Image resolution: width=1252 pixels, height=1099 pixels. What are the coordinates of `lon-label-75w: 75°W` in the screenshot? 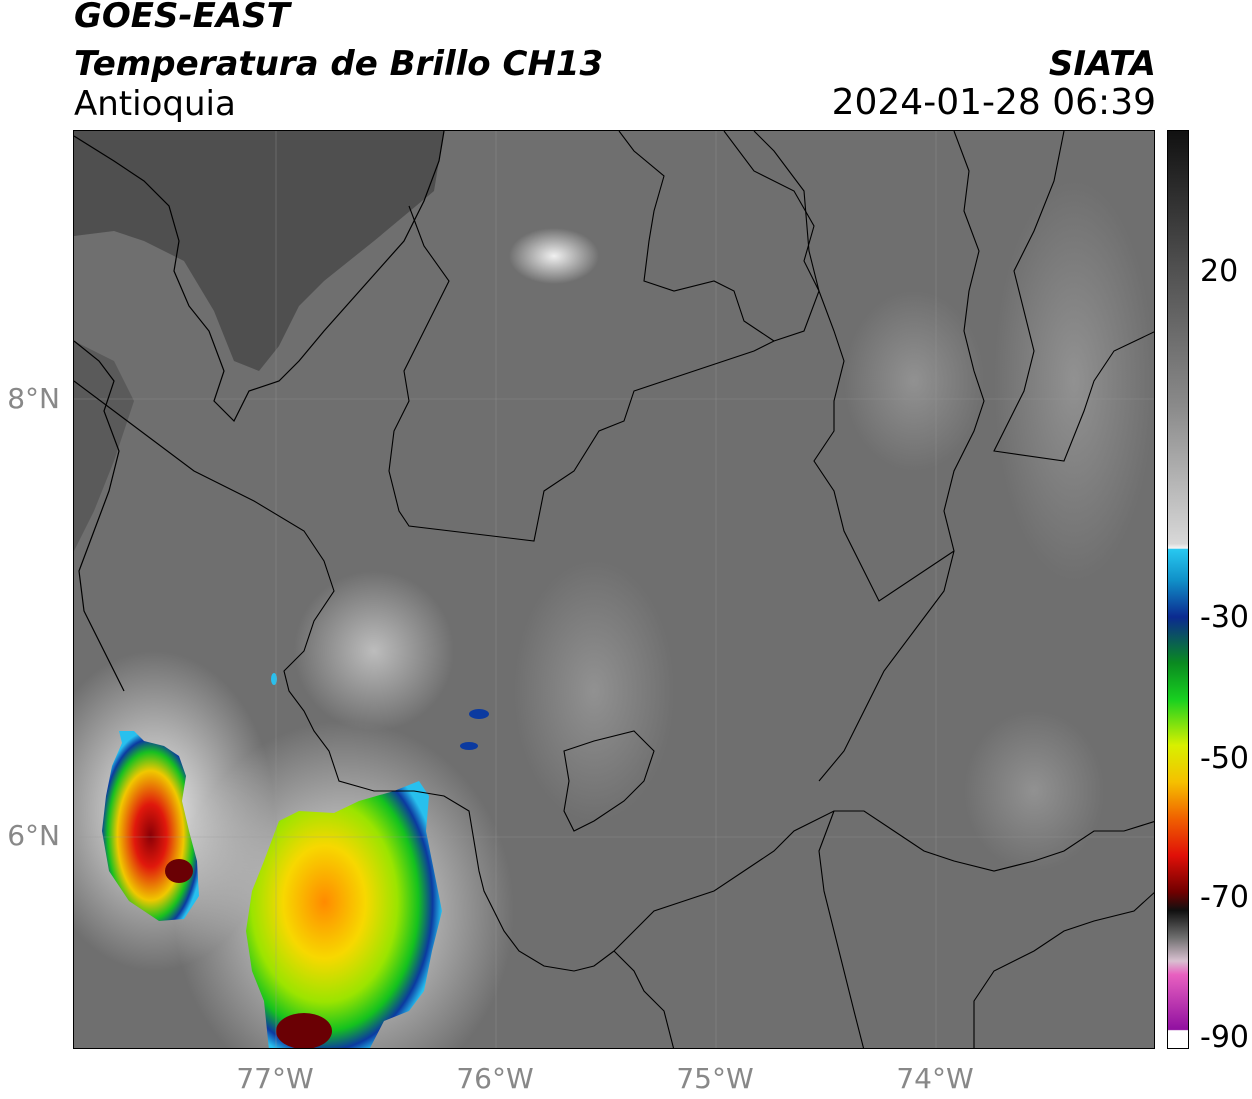 It's located at (715, 1078).